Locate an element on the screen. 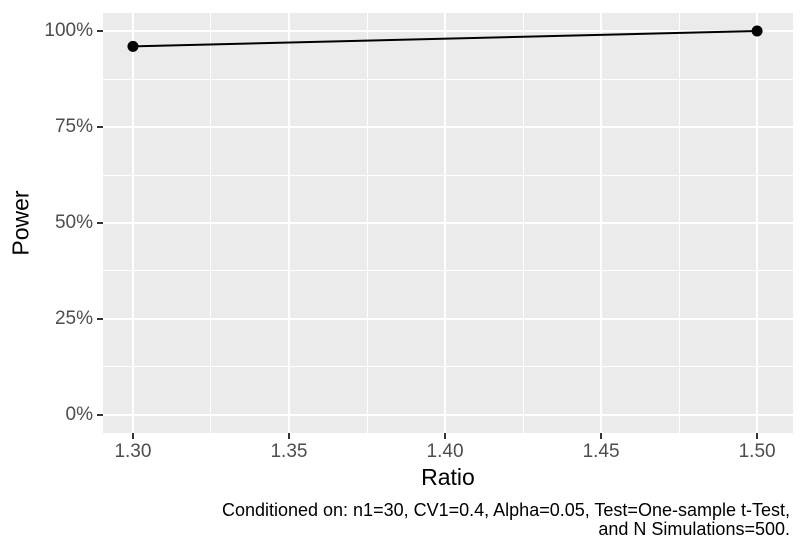  y-axis-title: Power is located at coordinates (20, 223).